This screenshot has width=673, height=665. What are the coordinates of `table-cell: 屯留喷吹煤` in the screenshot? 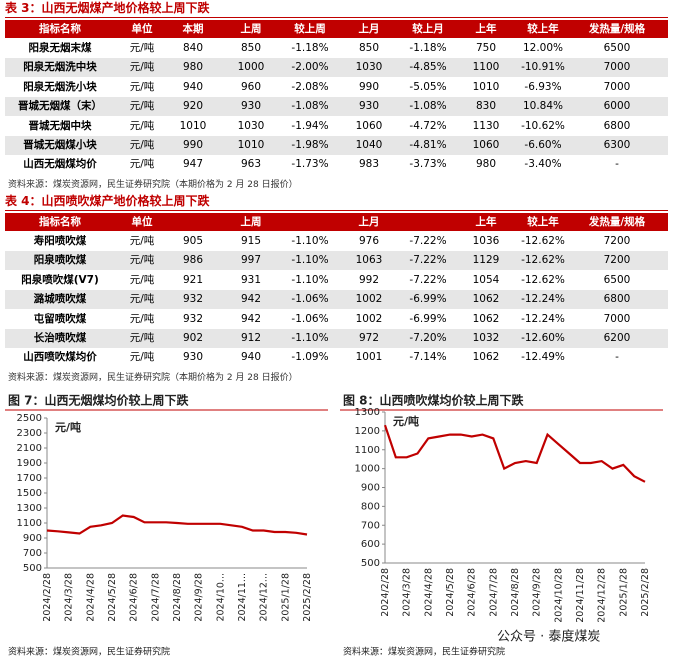 It's located at (60, 318).